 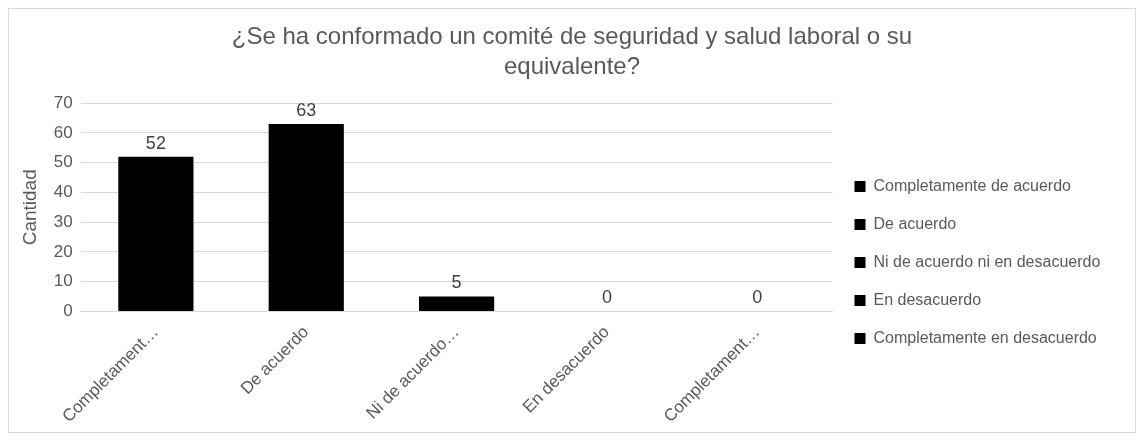 I want to click on y-tick-label: 10, so click(x=63, y=281).